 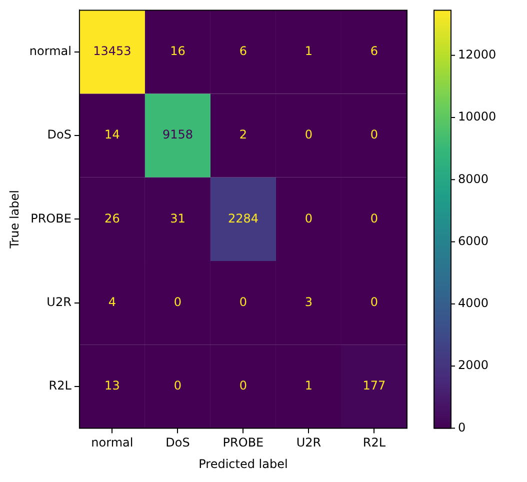 I want to click on y-tick-label: U2R, so click(x=59, y=301).